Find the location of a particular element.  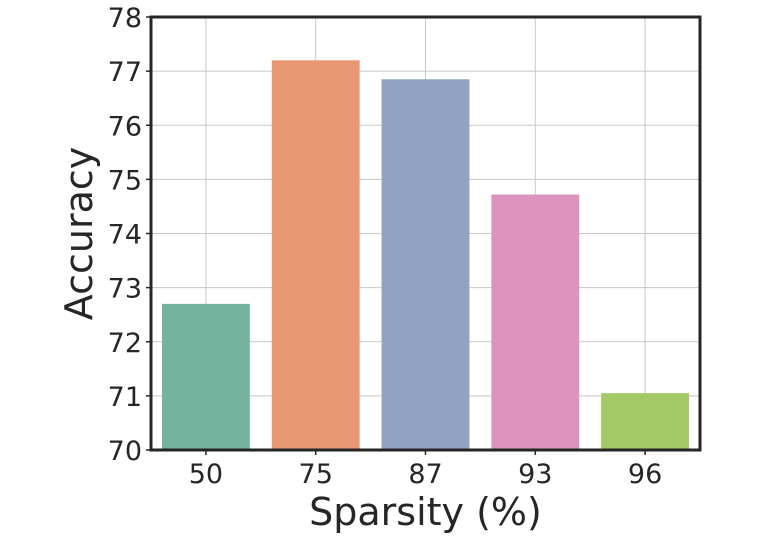

x-axis-ticks: 50 75 87 93 96 is located at coordinates (425, 470).